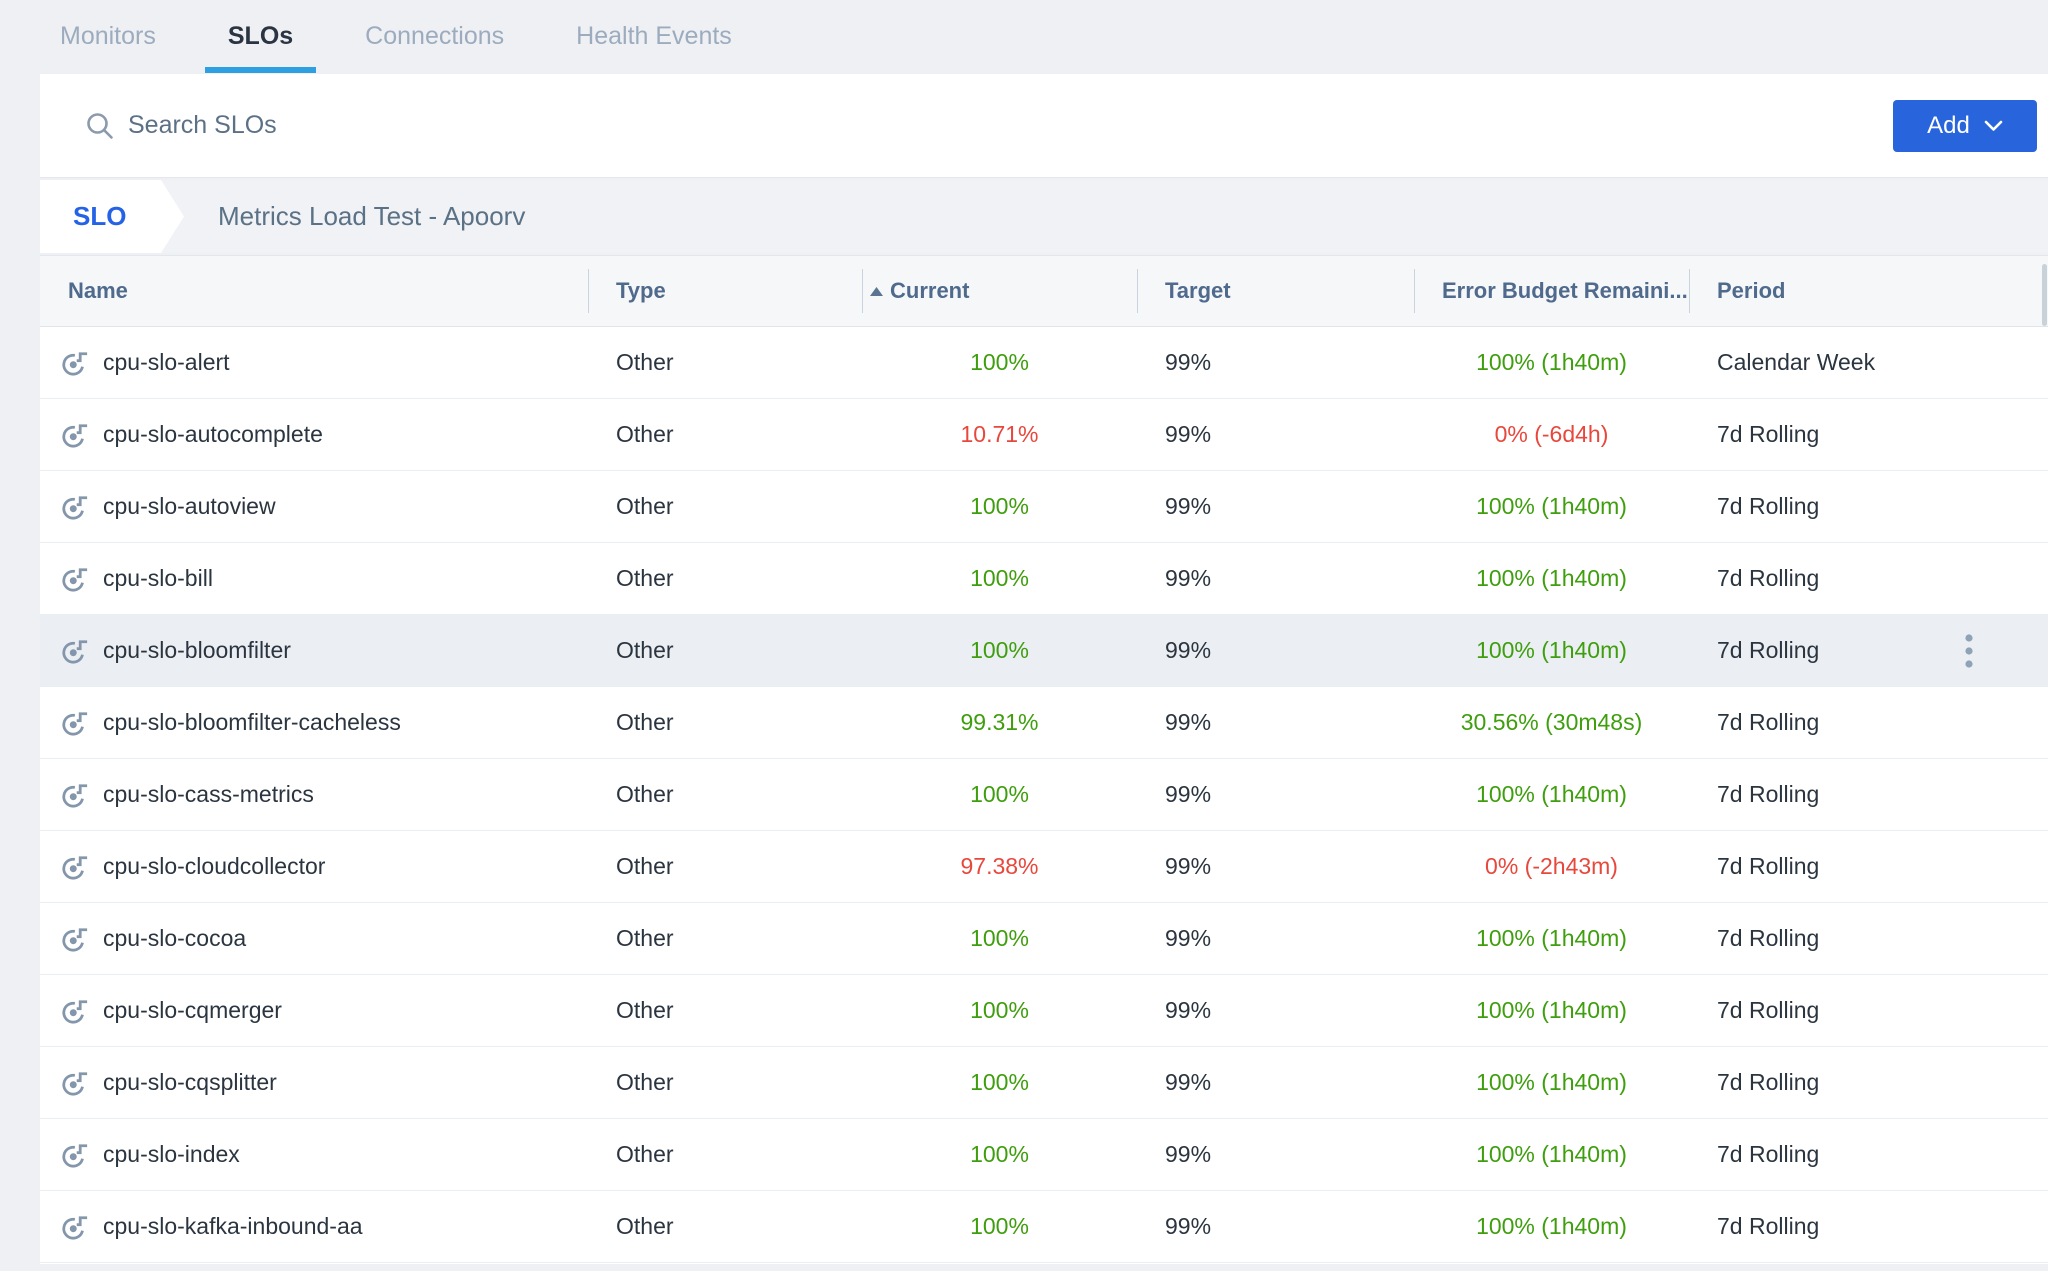 Image resolution: width=2048 pixels, height=1271 pixels. I want to click on slo-name: cpu-slo-index, so click(171, 1154).